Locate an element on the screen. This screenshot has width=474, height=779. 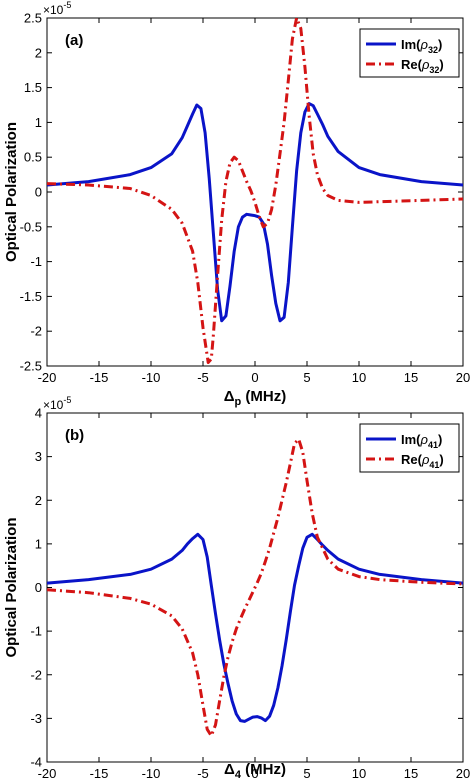
legend-entry: Re(ρ41) is located at coordinates (422, 461).